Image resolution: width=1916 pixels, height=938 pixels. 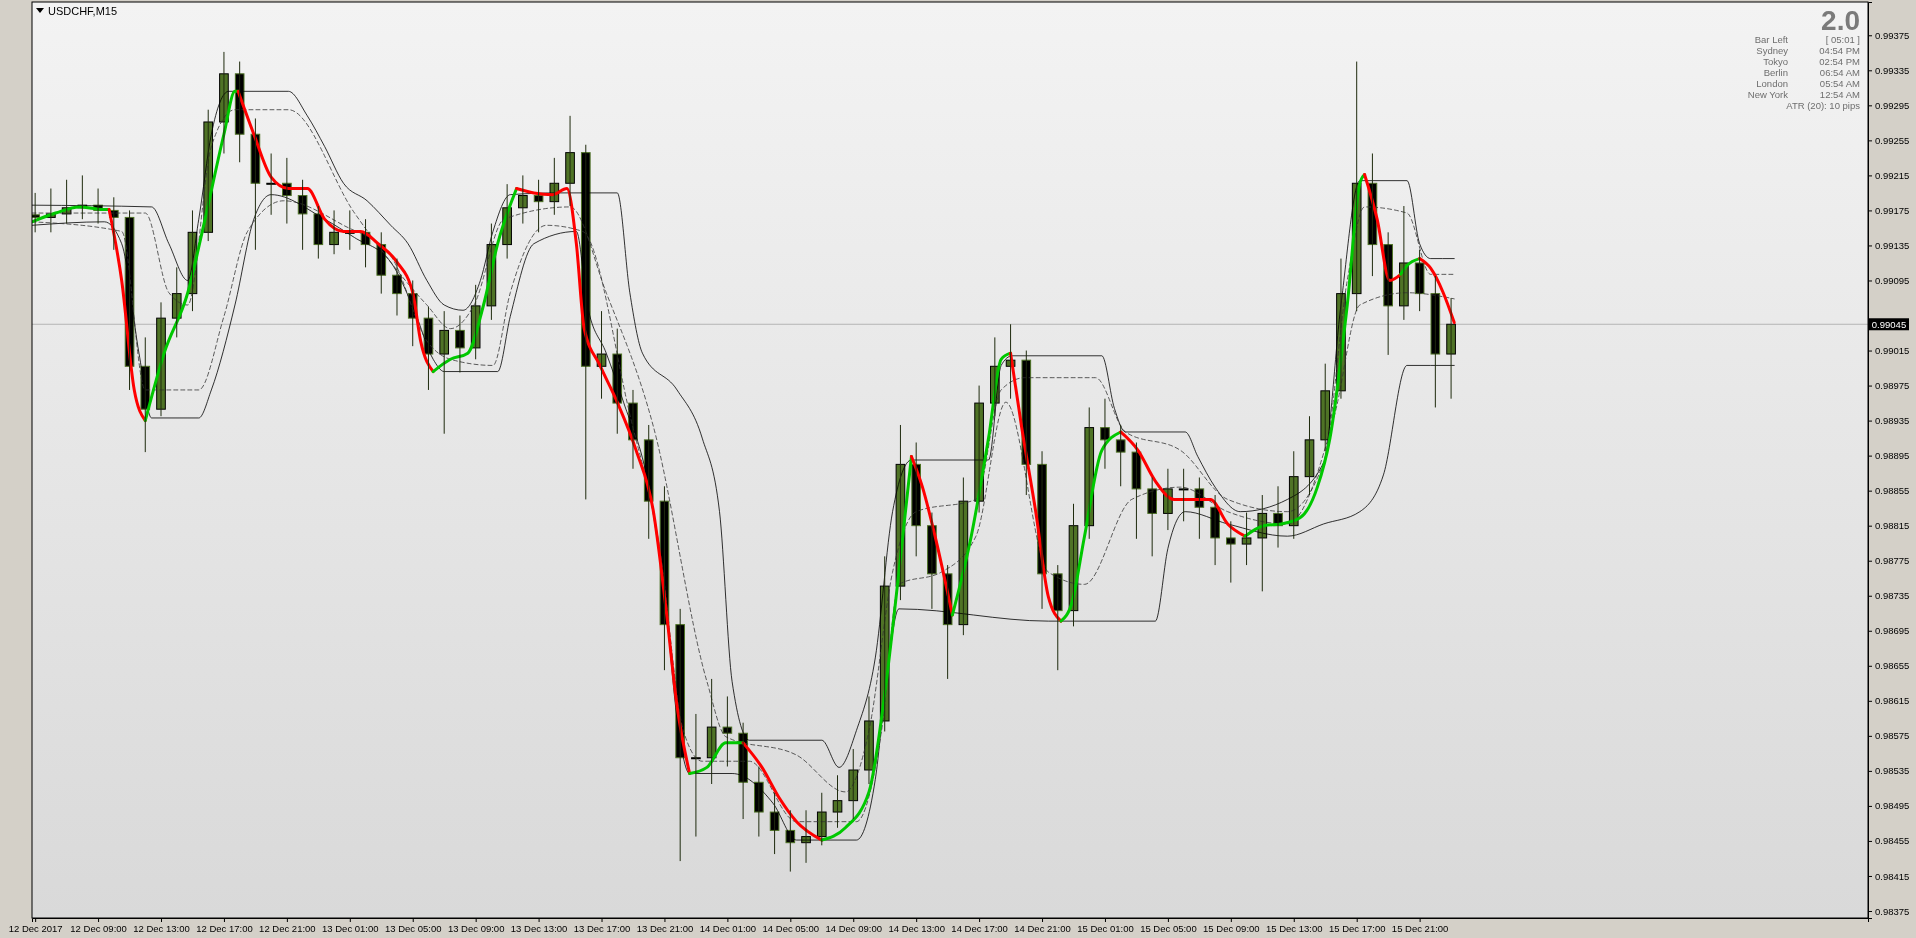 I want to click on x-tick-label: 12 Dec 17:00, so click(x=224, y=928).